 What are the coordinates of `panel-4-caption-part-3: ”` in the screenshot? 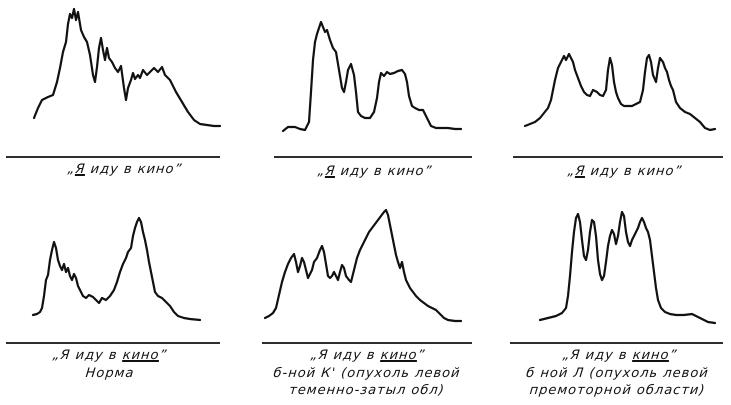 It's located at (163, 355).